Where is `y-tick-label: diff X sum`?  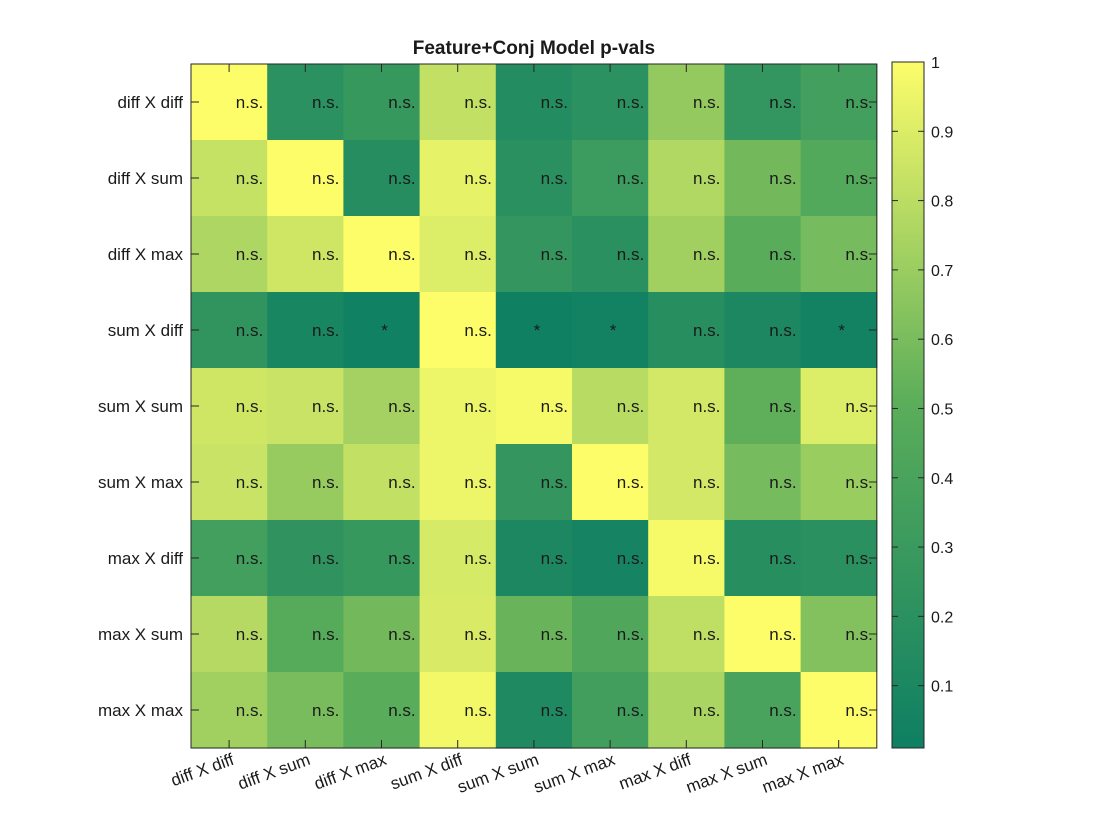
y-tick-label: diff X sum is located at coordinates (145, 178).